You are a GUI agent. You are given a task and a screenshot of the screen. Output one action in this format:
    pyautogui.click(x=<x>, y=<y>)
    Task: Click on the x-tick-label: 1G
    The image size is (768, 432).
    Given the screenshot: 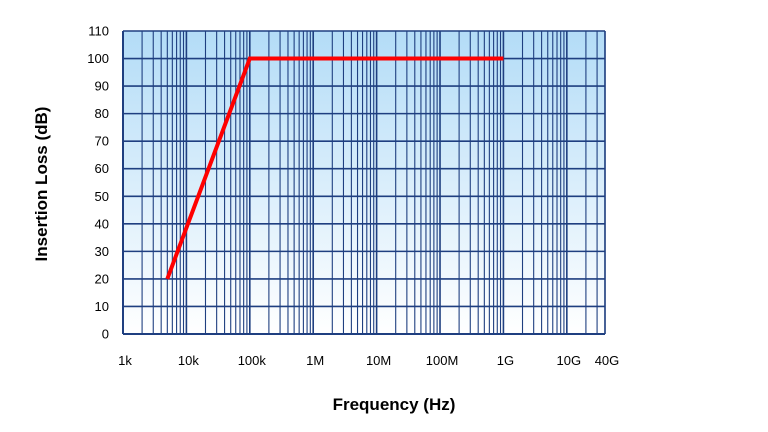 What is the action you would take?
    pyautogui.click(x=505, y=360)
    